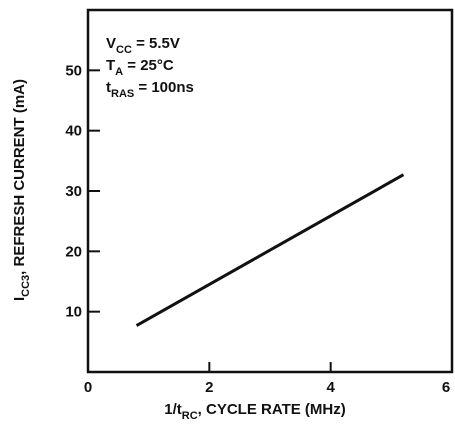 The width and height of the screenshot is (455, 430). I want to click on y-axis-label: ICC3, REFRESH CURRENT (mA), so click(21, 190).